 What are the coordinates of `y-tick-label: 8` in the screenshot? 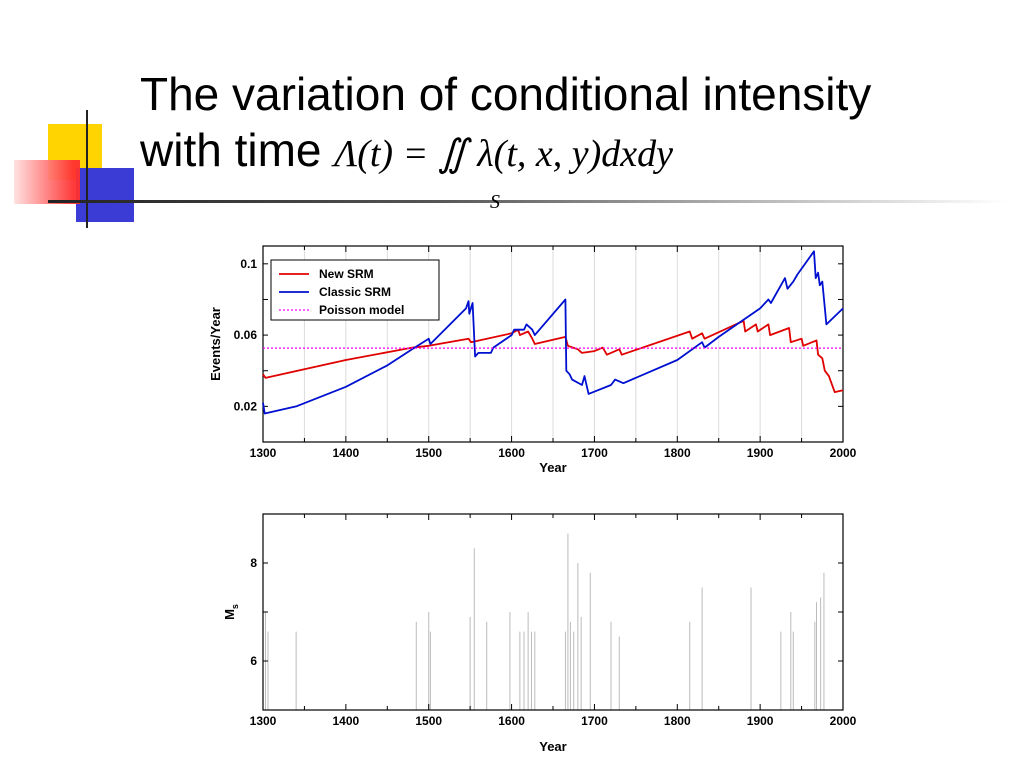 It's located at (253, 563).